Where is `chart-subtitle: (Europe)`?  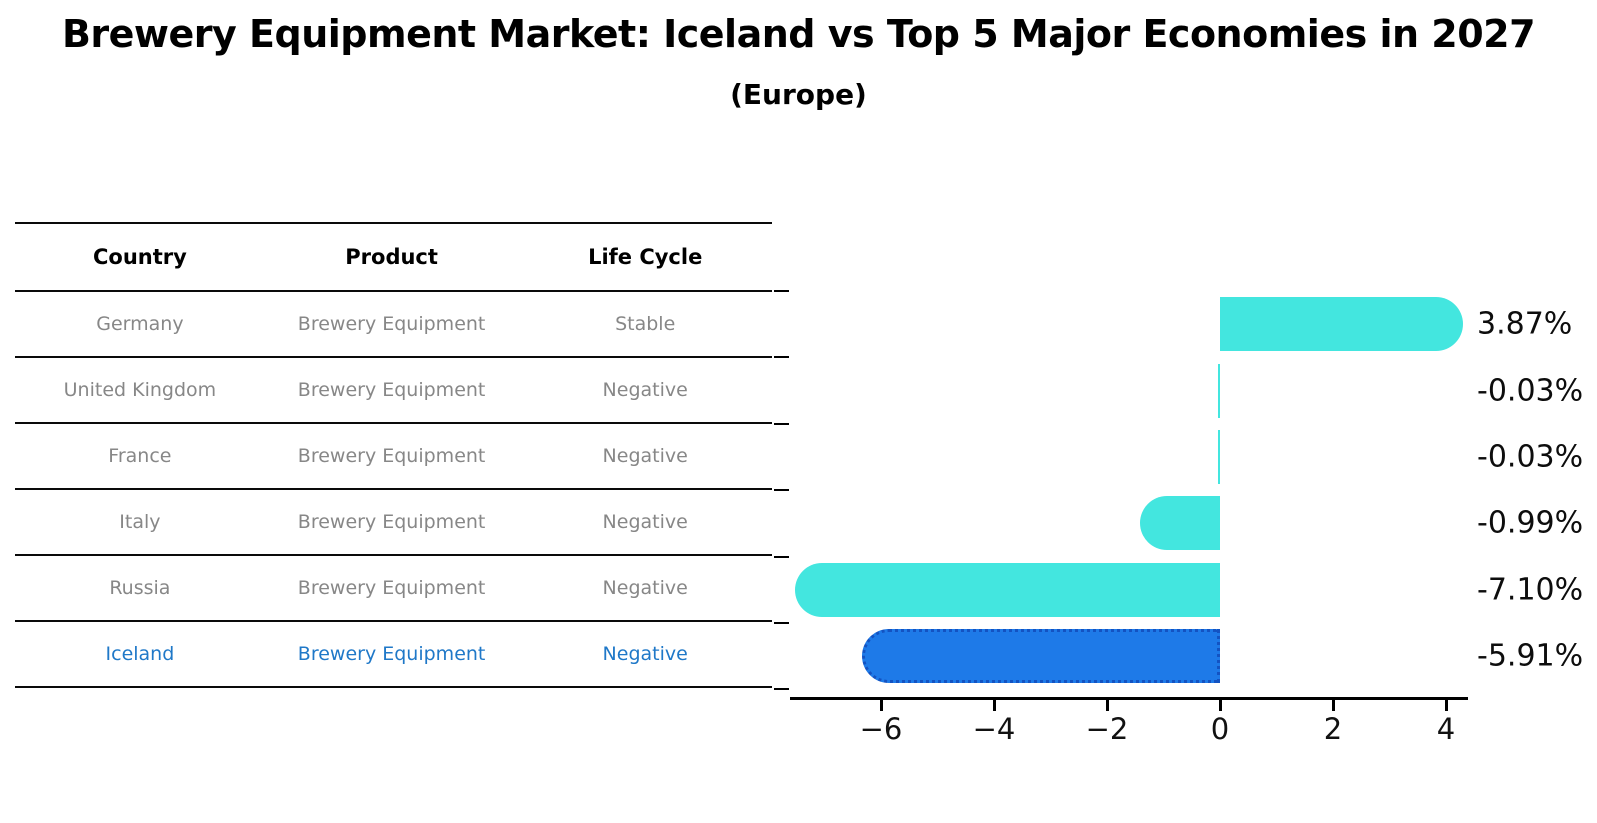
chart-subtitle: (Europe) is located at coordinates (798, 94).